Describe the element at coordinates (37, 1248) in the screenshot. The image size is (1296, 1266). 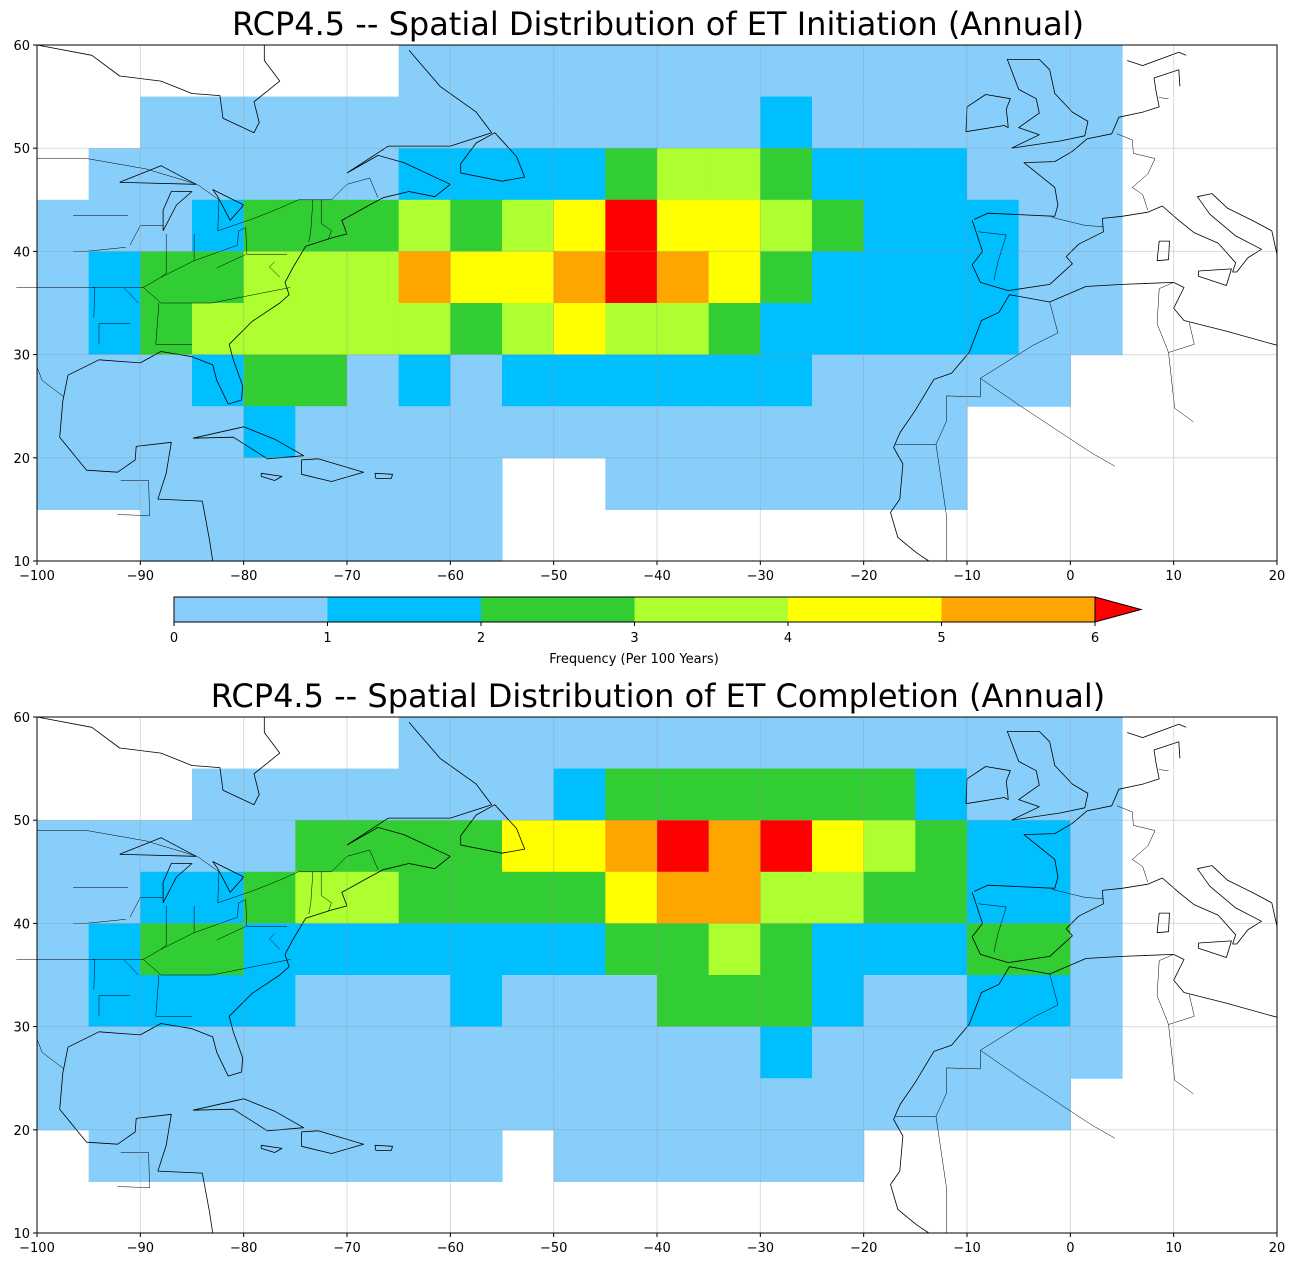
I see `x-tick-label: −100` at that location.